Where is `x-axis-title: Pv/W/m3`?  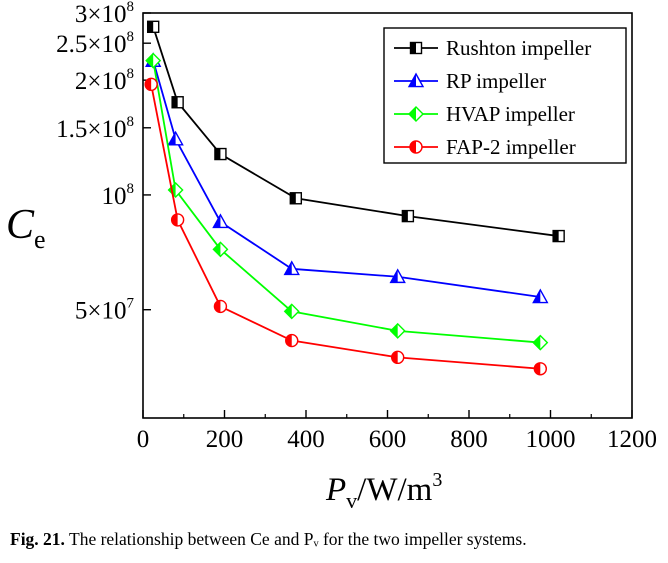 x-axis-title: Pv/W/m3 is located at coordinates (383, 491).